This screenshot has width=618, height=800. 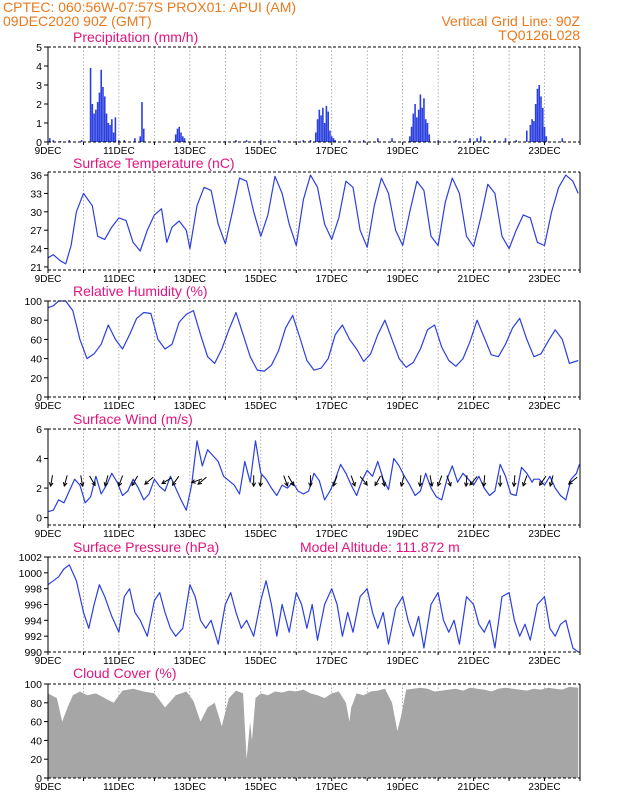 I want to click on pres-x-tick-label: 21DEC, so click(x=473, y=661).